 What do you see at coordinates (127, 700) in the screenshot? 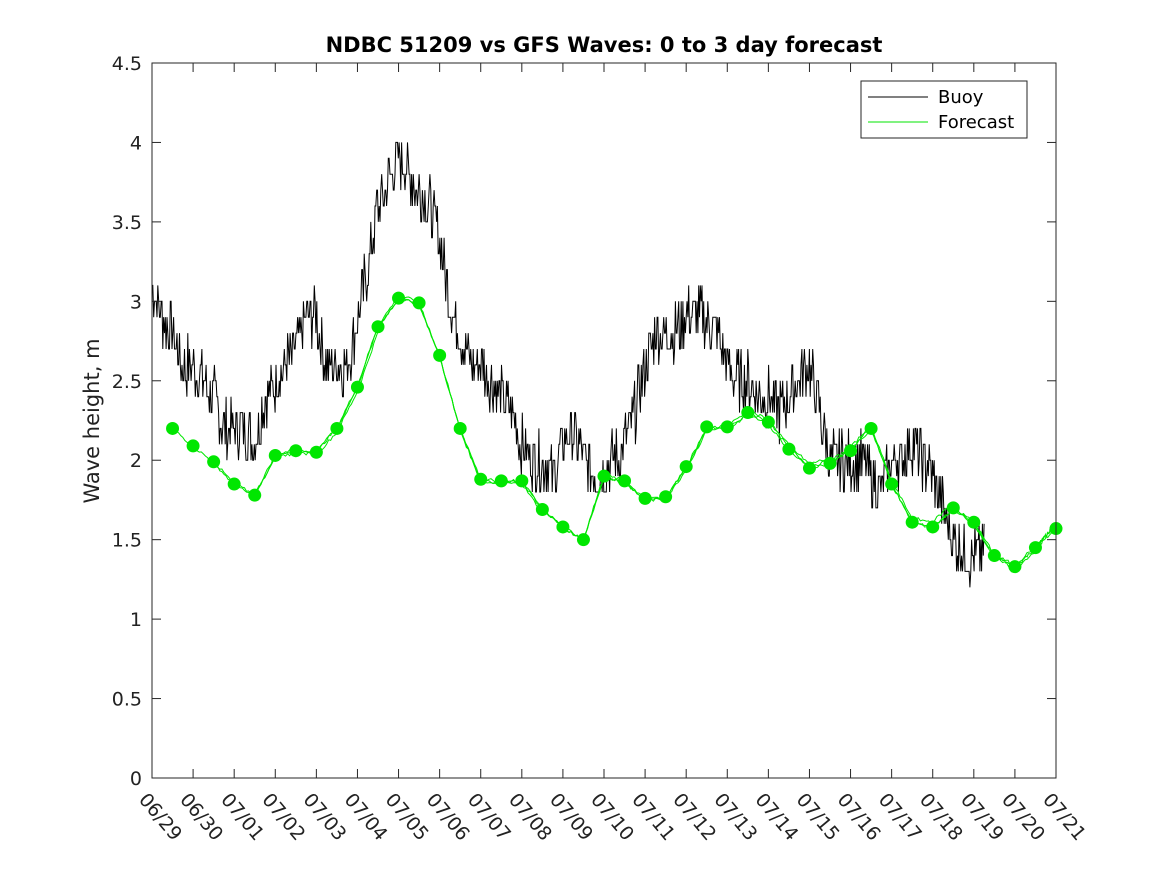
I see `y-tick-label: 0.5` at bounding box center [127, 700].